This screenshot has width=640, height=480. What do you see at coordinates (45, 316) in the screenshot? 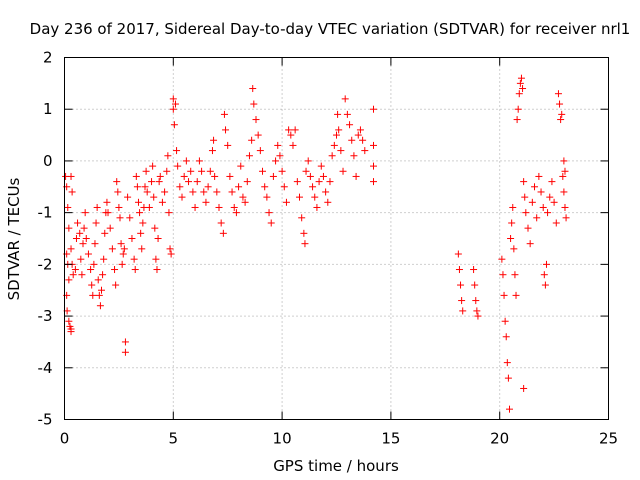
I see `y-tick-label: -3` at bounding box center [45, 316].